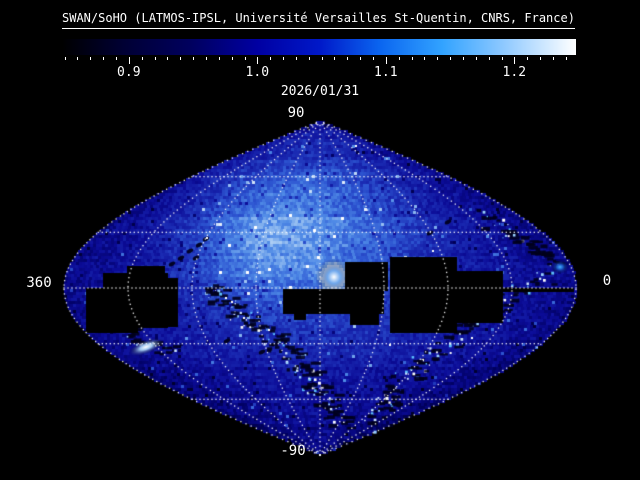 The image size is (640, 480). Describe the element at coordinates (320, 91) in the screenshot. I see `date-label: 2026/01/31` at that location.